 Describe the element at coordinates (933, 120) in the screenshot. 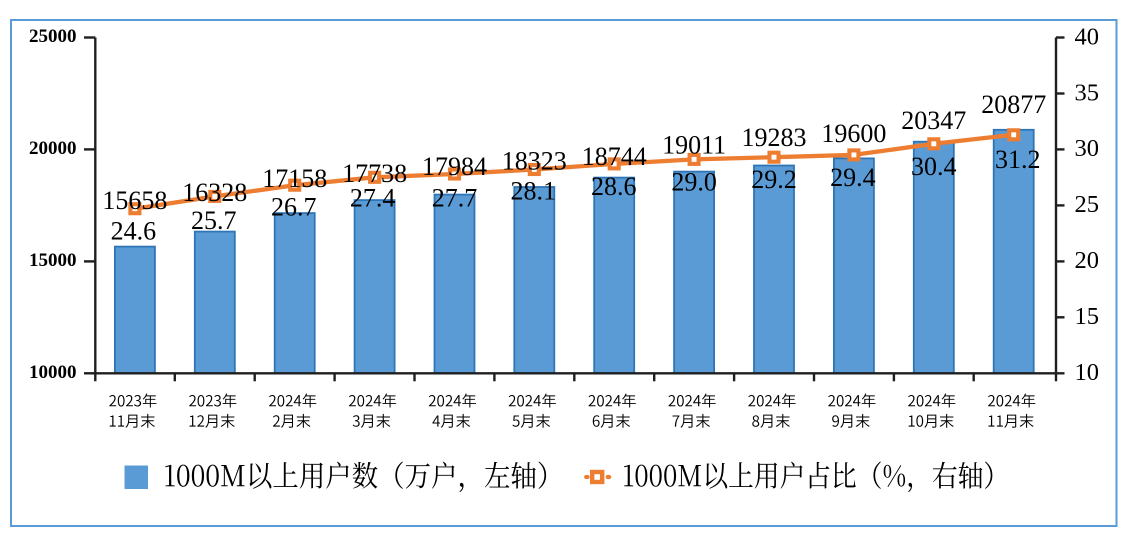

I see `svg-text: 20347` at that location.